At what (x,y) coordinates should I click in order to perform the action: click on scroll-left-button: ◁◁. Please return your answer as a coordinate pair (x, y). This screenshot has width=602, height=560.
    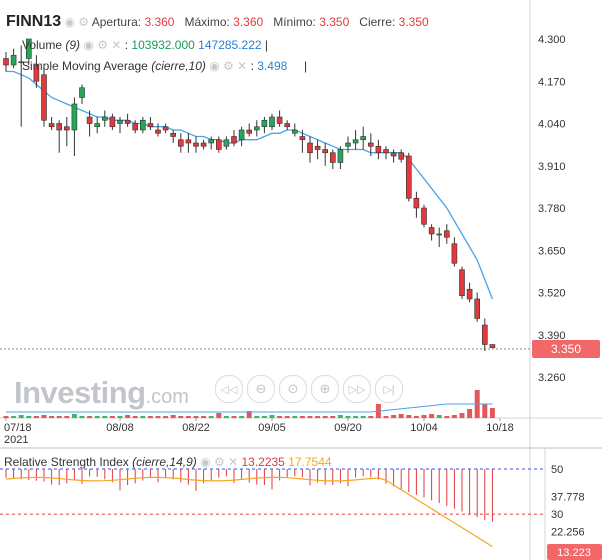
    Looking at the image, I should click on (229, 389).